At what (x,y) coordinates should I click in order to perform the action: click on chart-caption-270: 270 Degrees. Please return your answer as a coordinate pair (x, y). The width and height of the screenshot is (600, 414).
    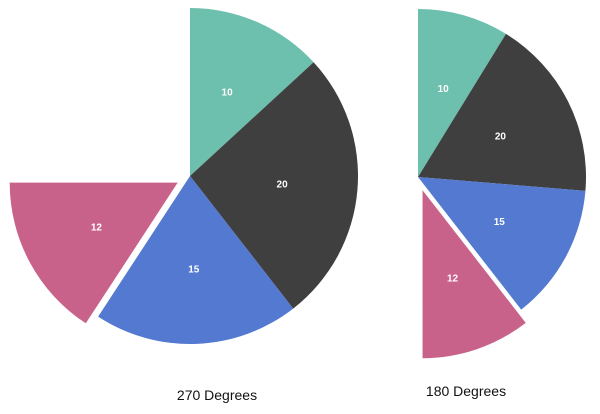
    Looking at the image, I should click on (217, 395).